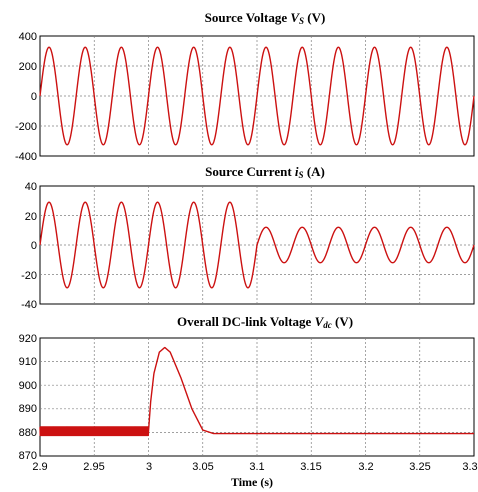 The image size is (478, 492). I want to click on ytick-current-40: 40, so click(31, 187).